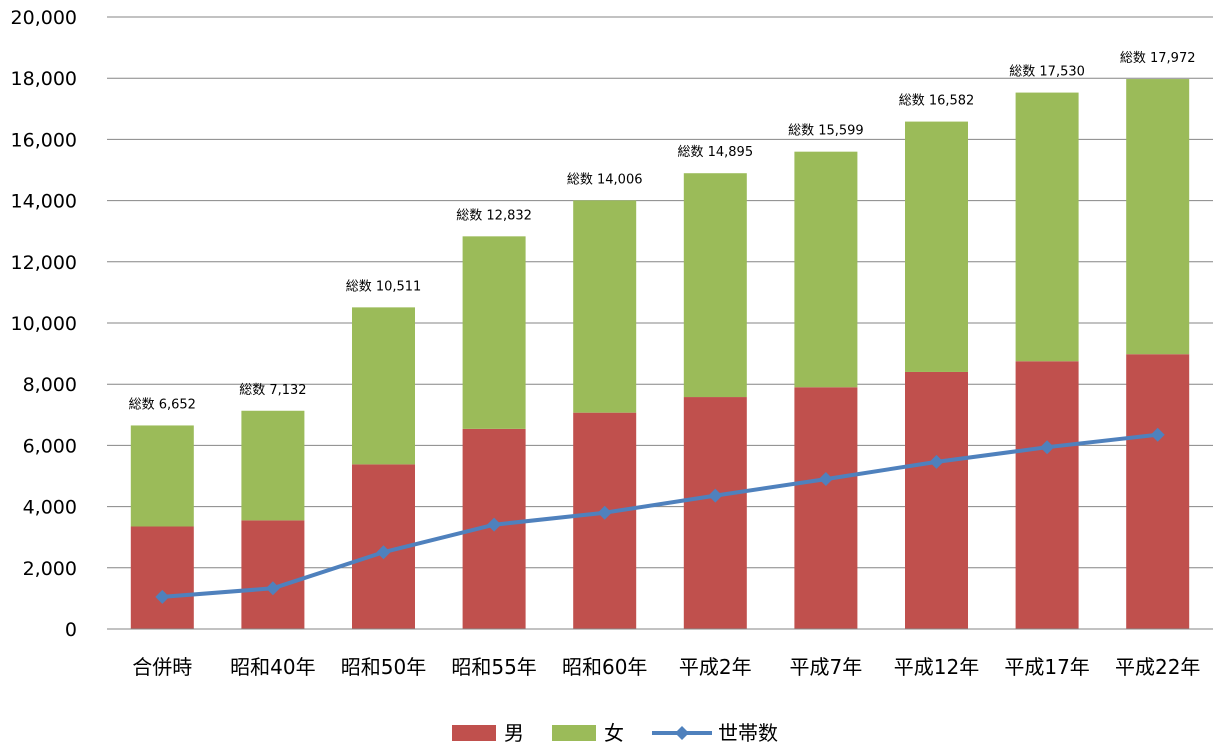 The image size is (1213, 749). I want to click on y-tick-label: 14,000, so click(44, 202).